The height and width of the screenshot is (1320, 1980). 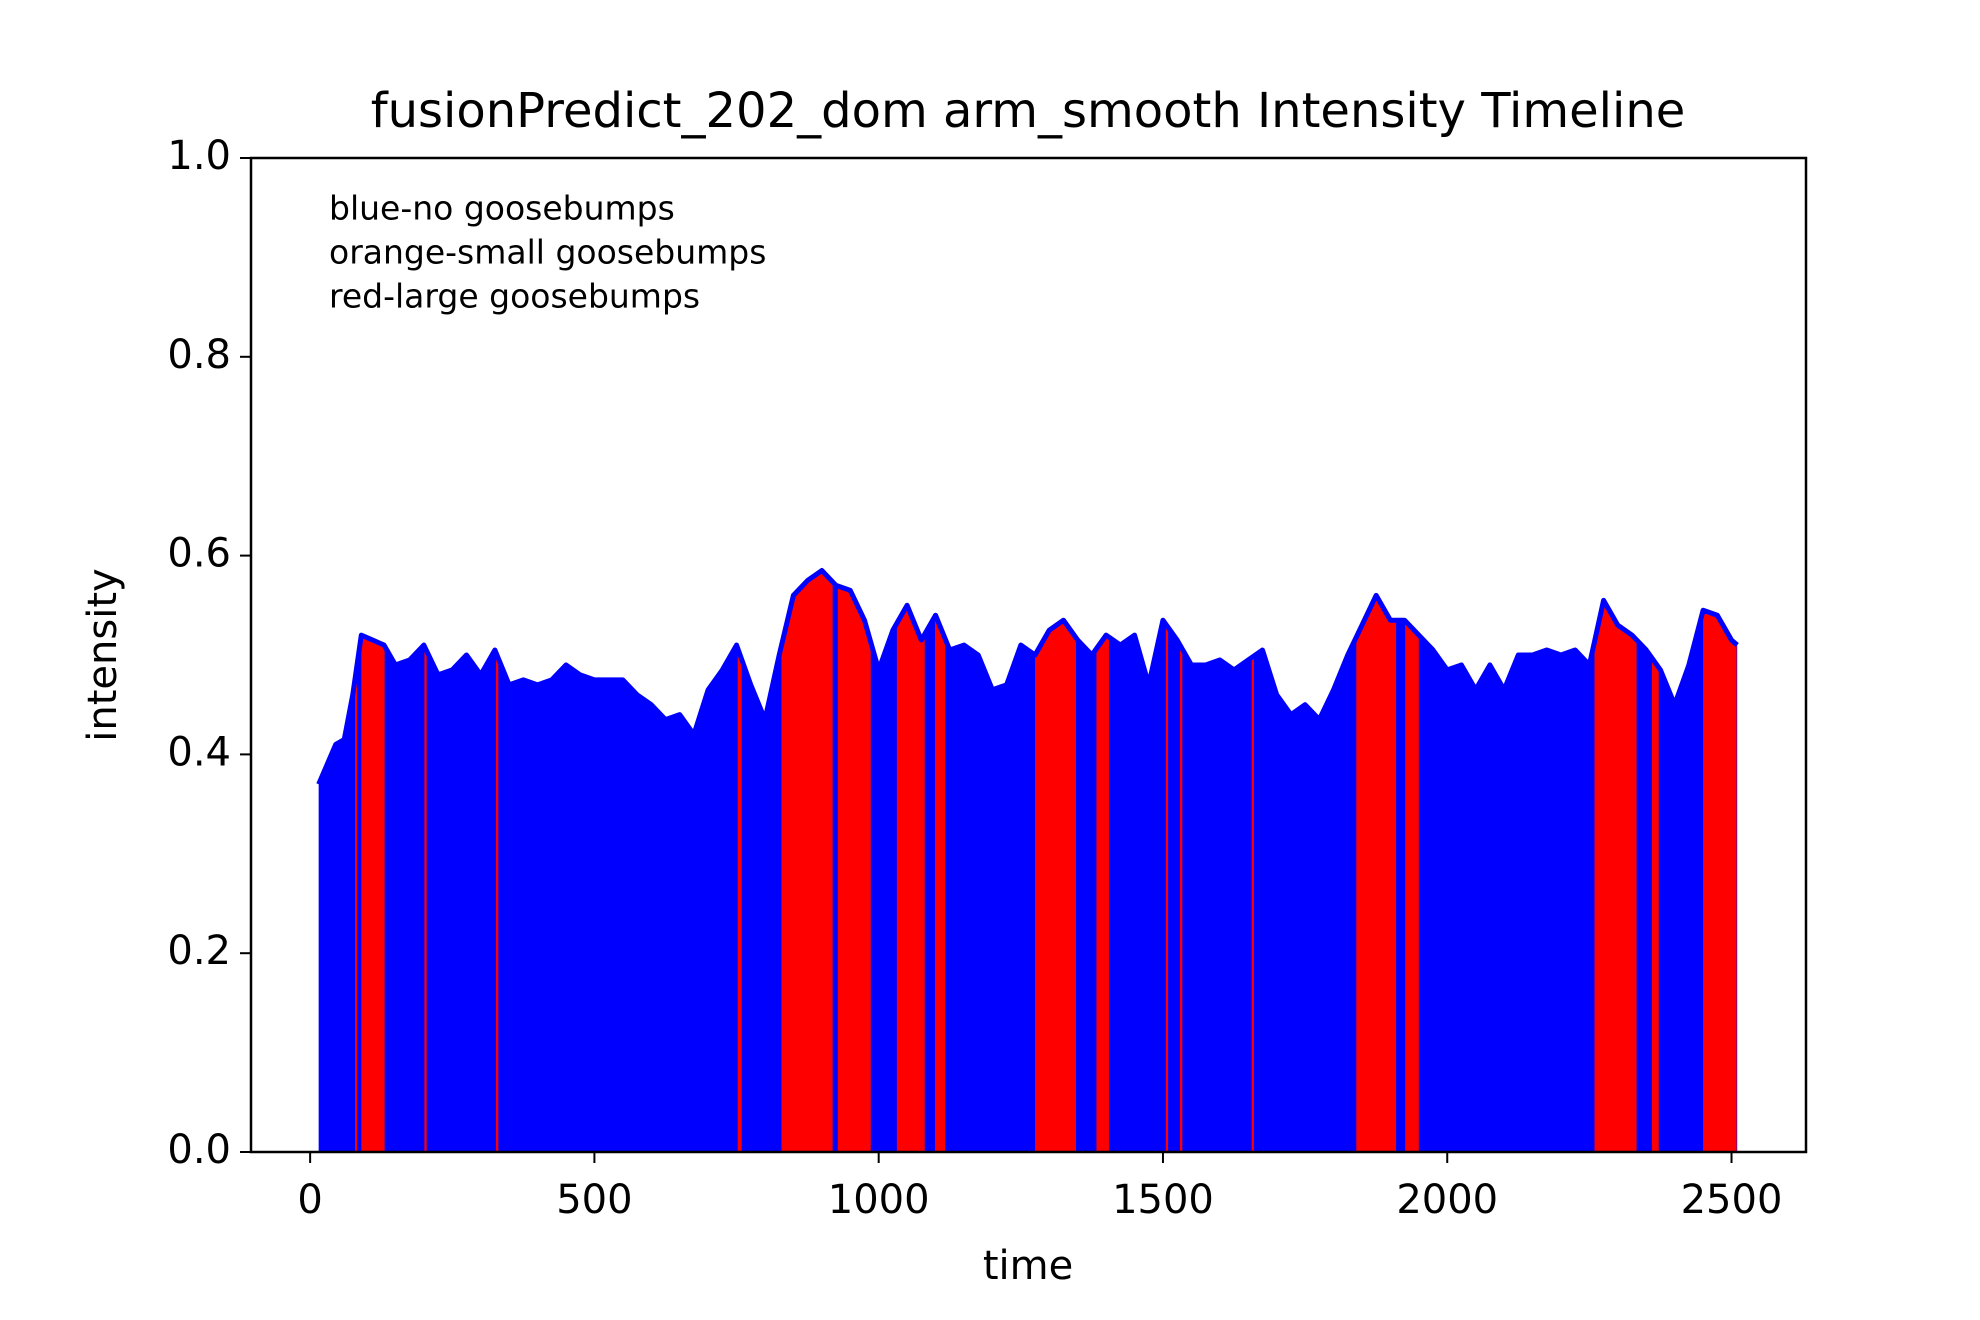 I want to click on annotation: blue-no goosebumps, so click(x=502, y=208).